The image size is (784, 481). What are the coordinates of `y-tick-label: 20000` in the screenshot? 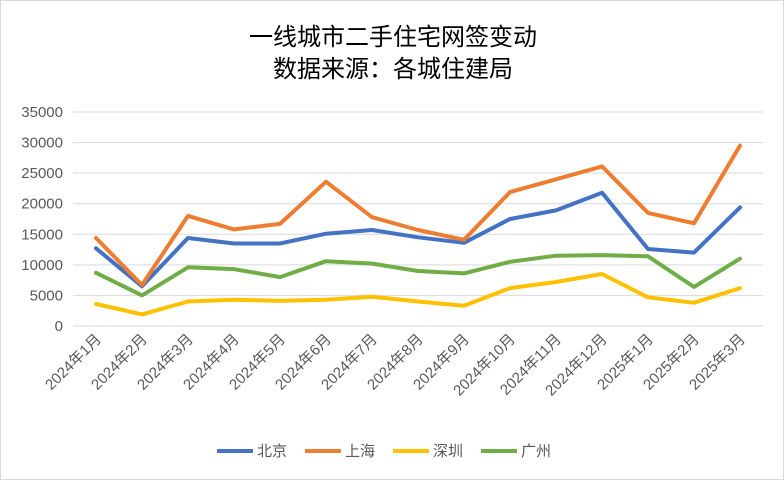 It's located at (42, 204).